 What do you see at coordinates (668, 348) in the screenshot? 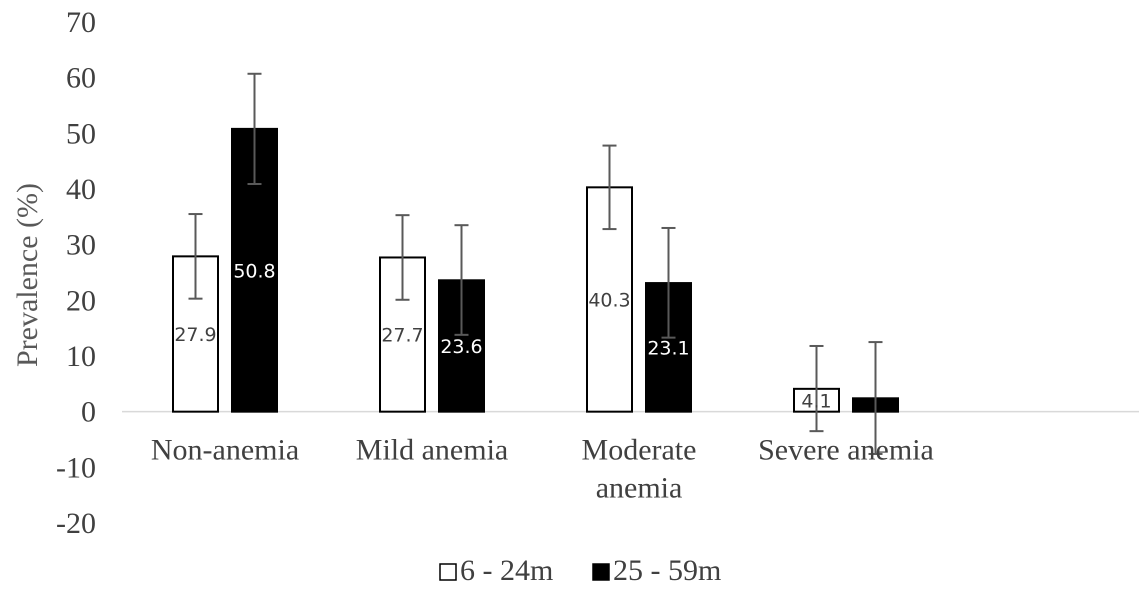
I see `data-label: 23.1` at bounding box center [668, 348].